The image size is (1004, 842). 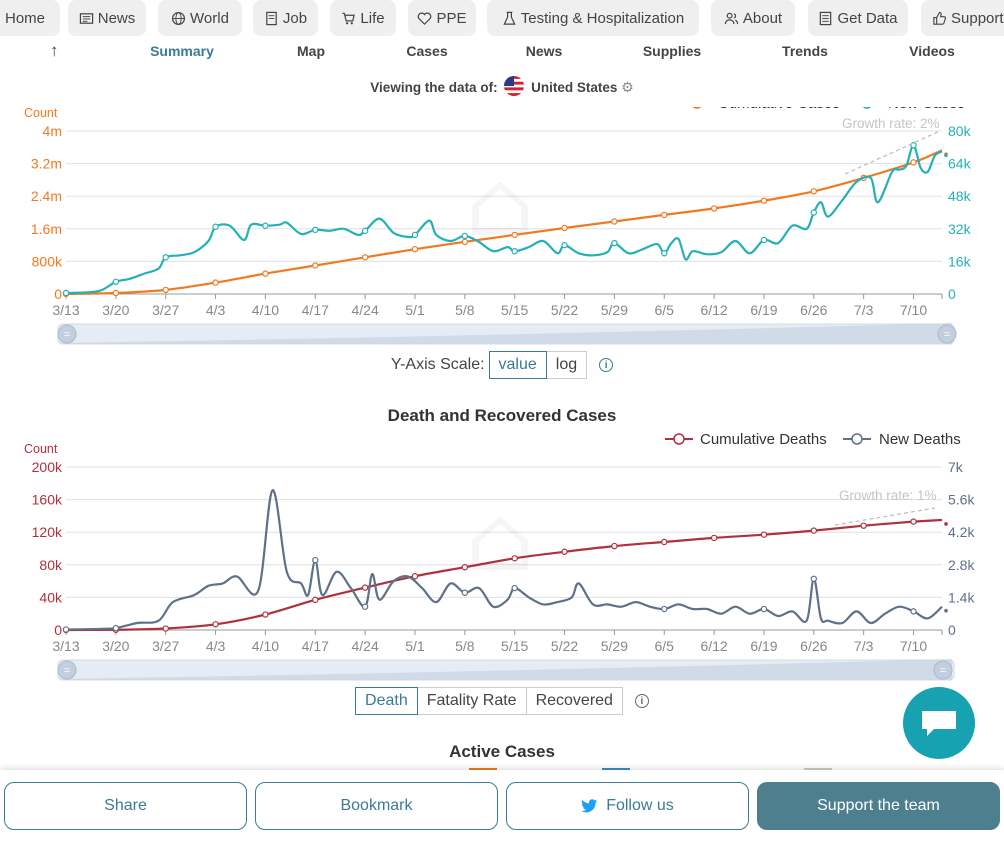 I want to click on section-tab-supplies: Supplies, so click(x=672, y=51).